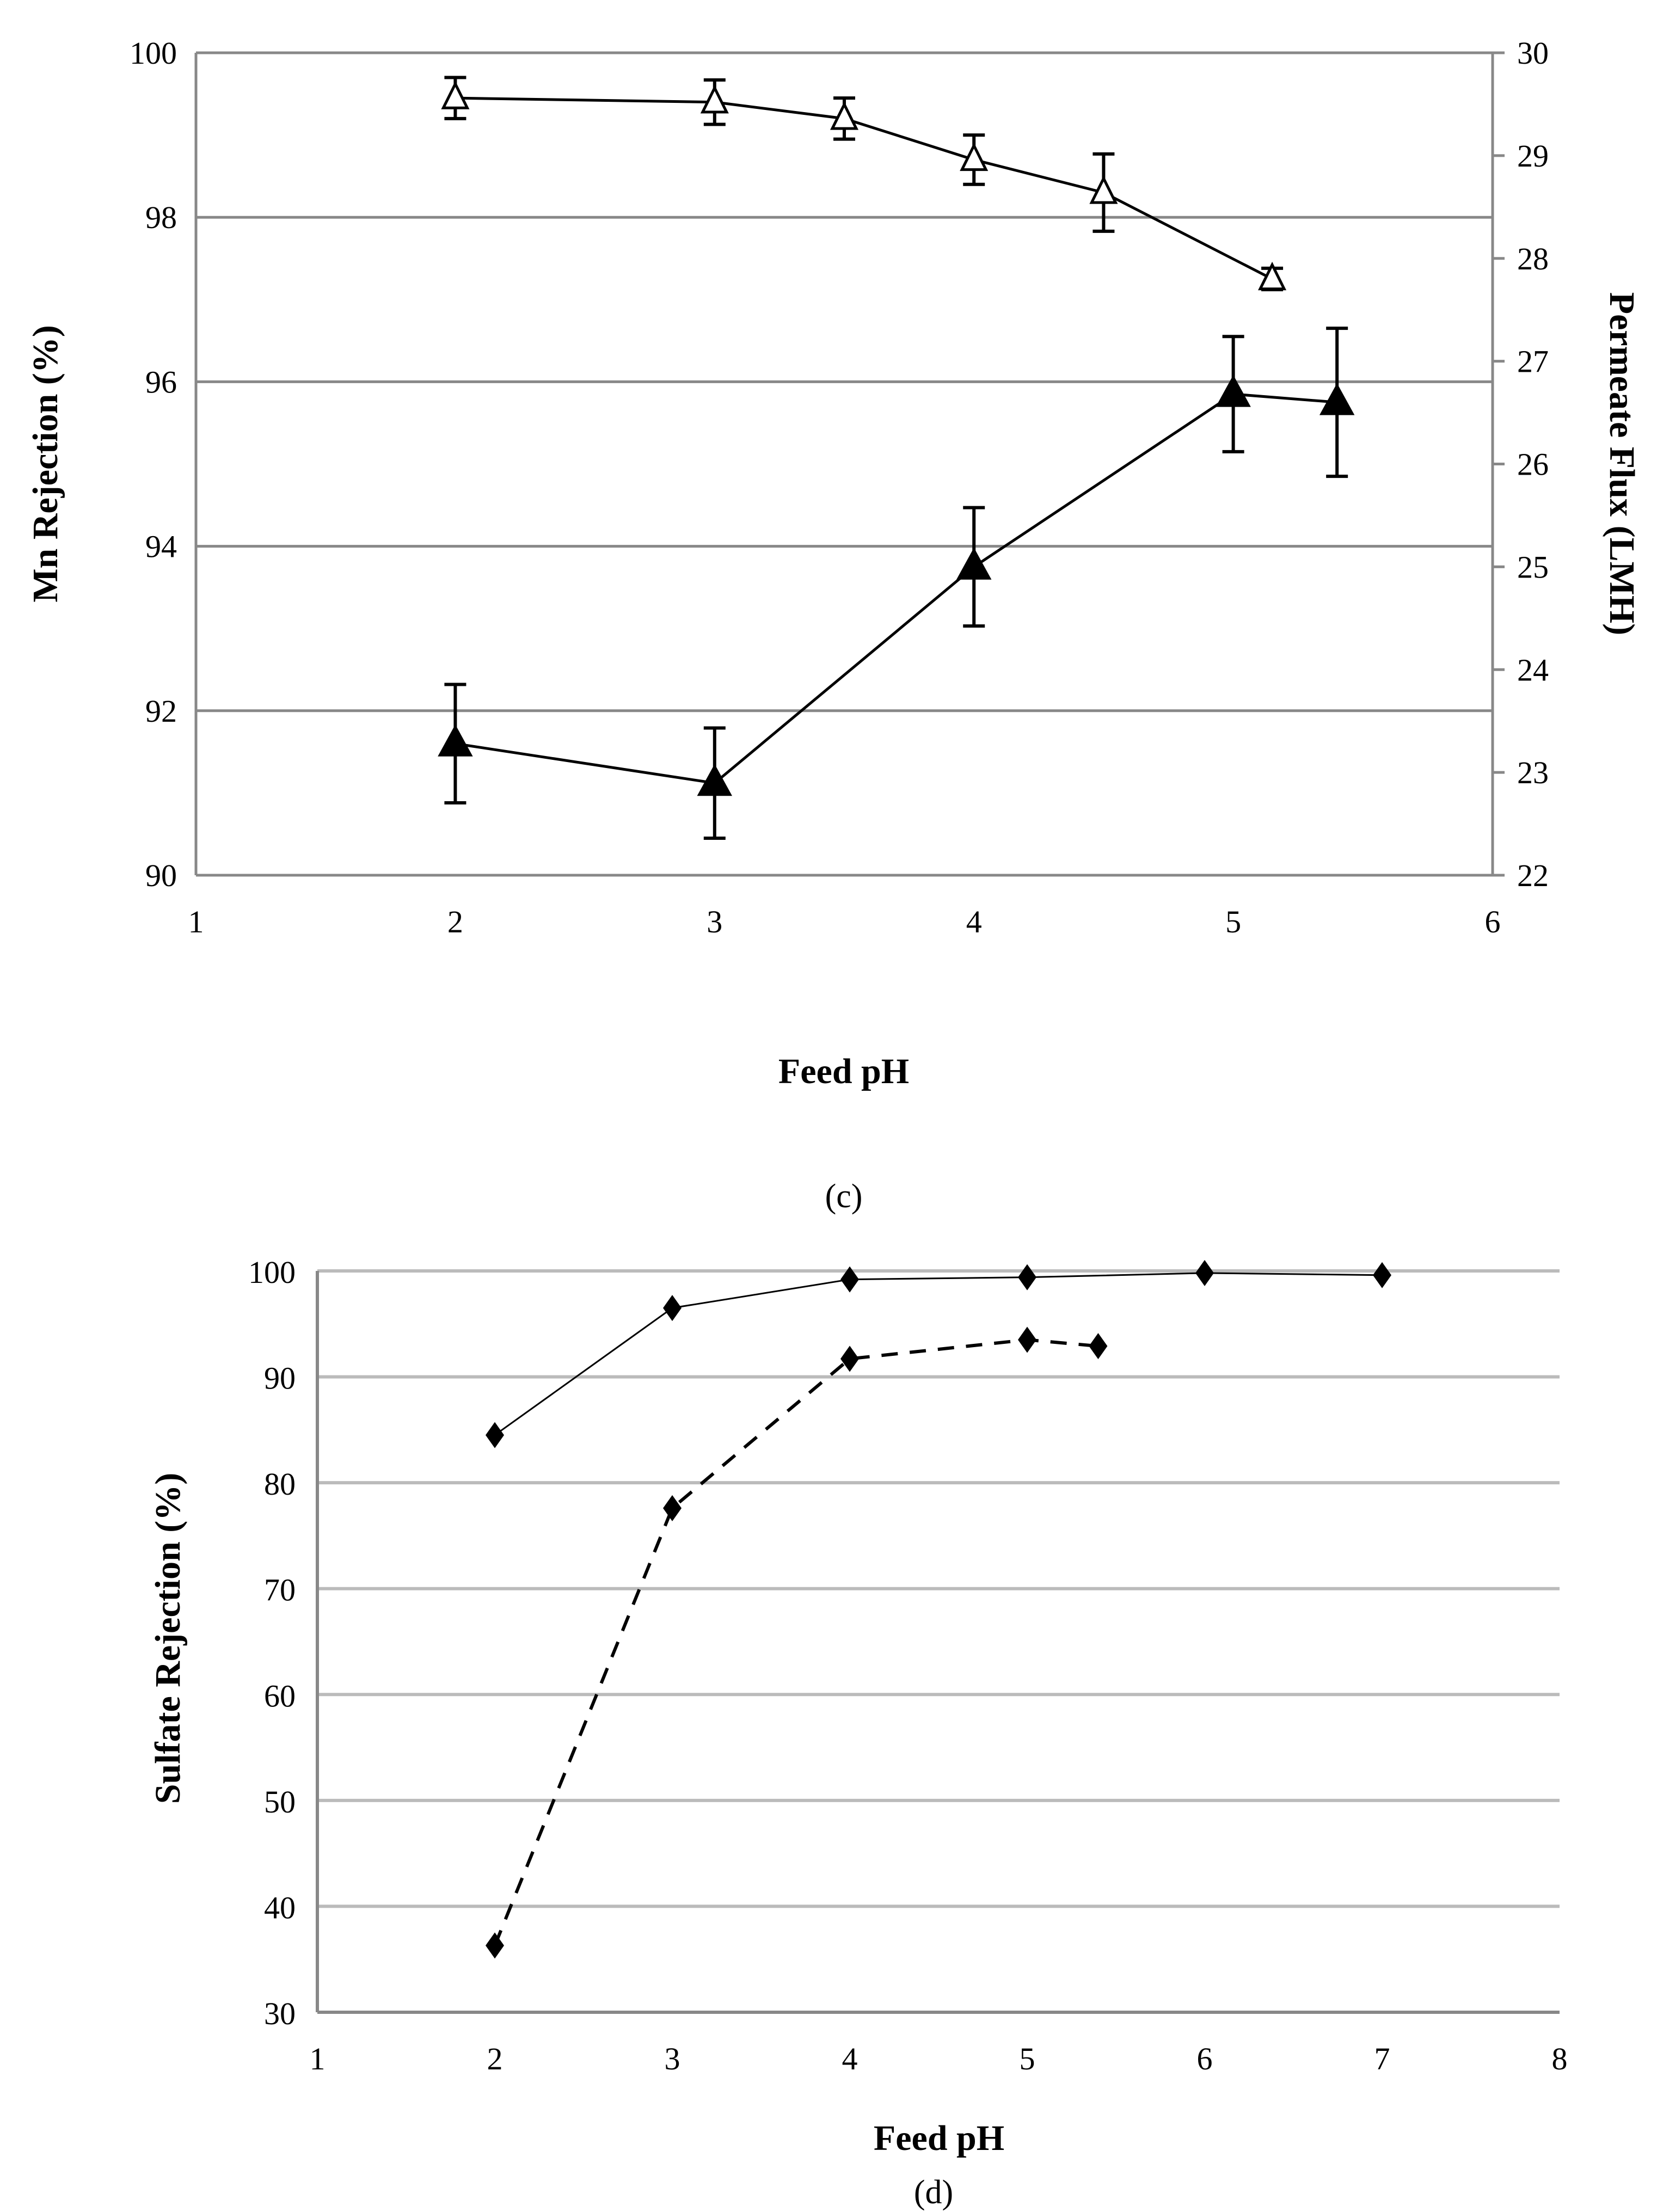 Image resolution: width=1657 pixels, height=2212 pixels. Describe the element at coordinates (161, 382) in the screenshot. I see `y-tick-label: 96` at that location.